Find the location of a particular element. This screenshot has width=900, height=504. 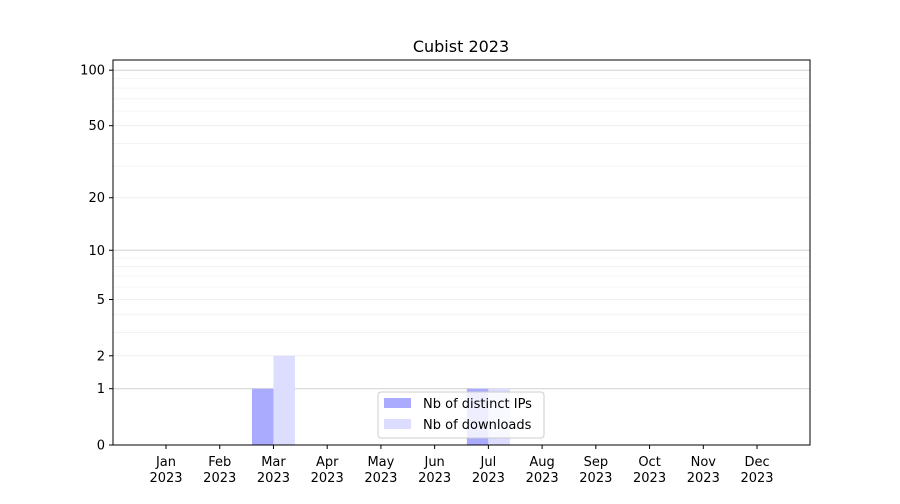

y-tick-label: 100 is located at coordinates (92, 71).